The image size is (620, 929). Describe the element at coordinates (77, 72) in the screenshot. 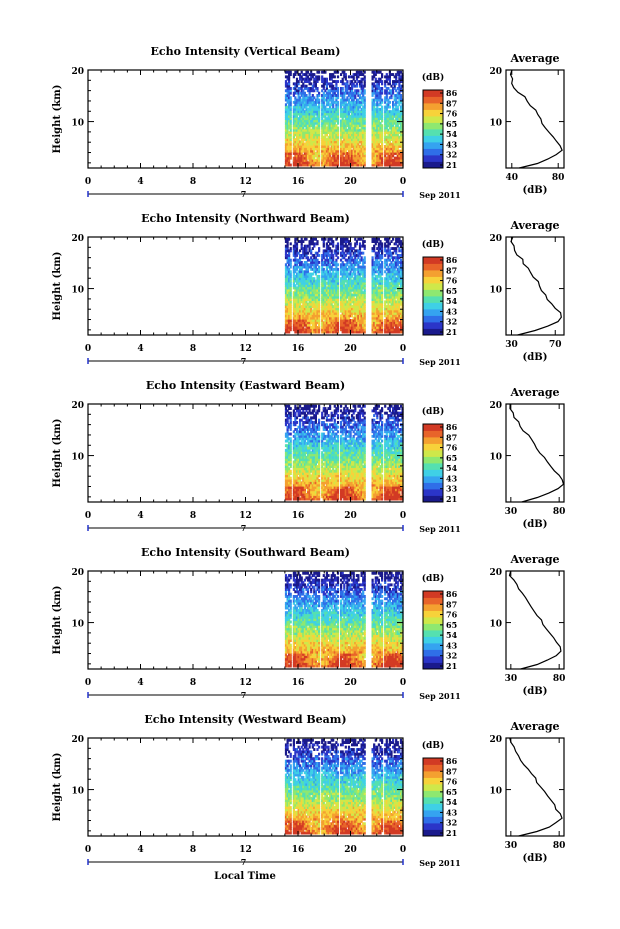

I see `y-tick-label: 20` at that location.